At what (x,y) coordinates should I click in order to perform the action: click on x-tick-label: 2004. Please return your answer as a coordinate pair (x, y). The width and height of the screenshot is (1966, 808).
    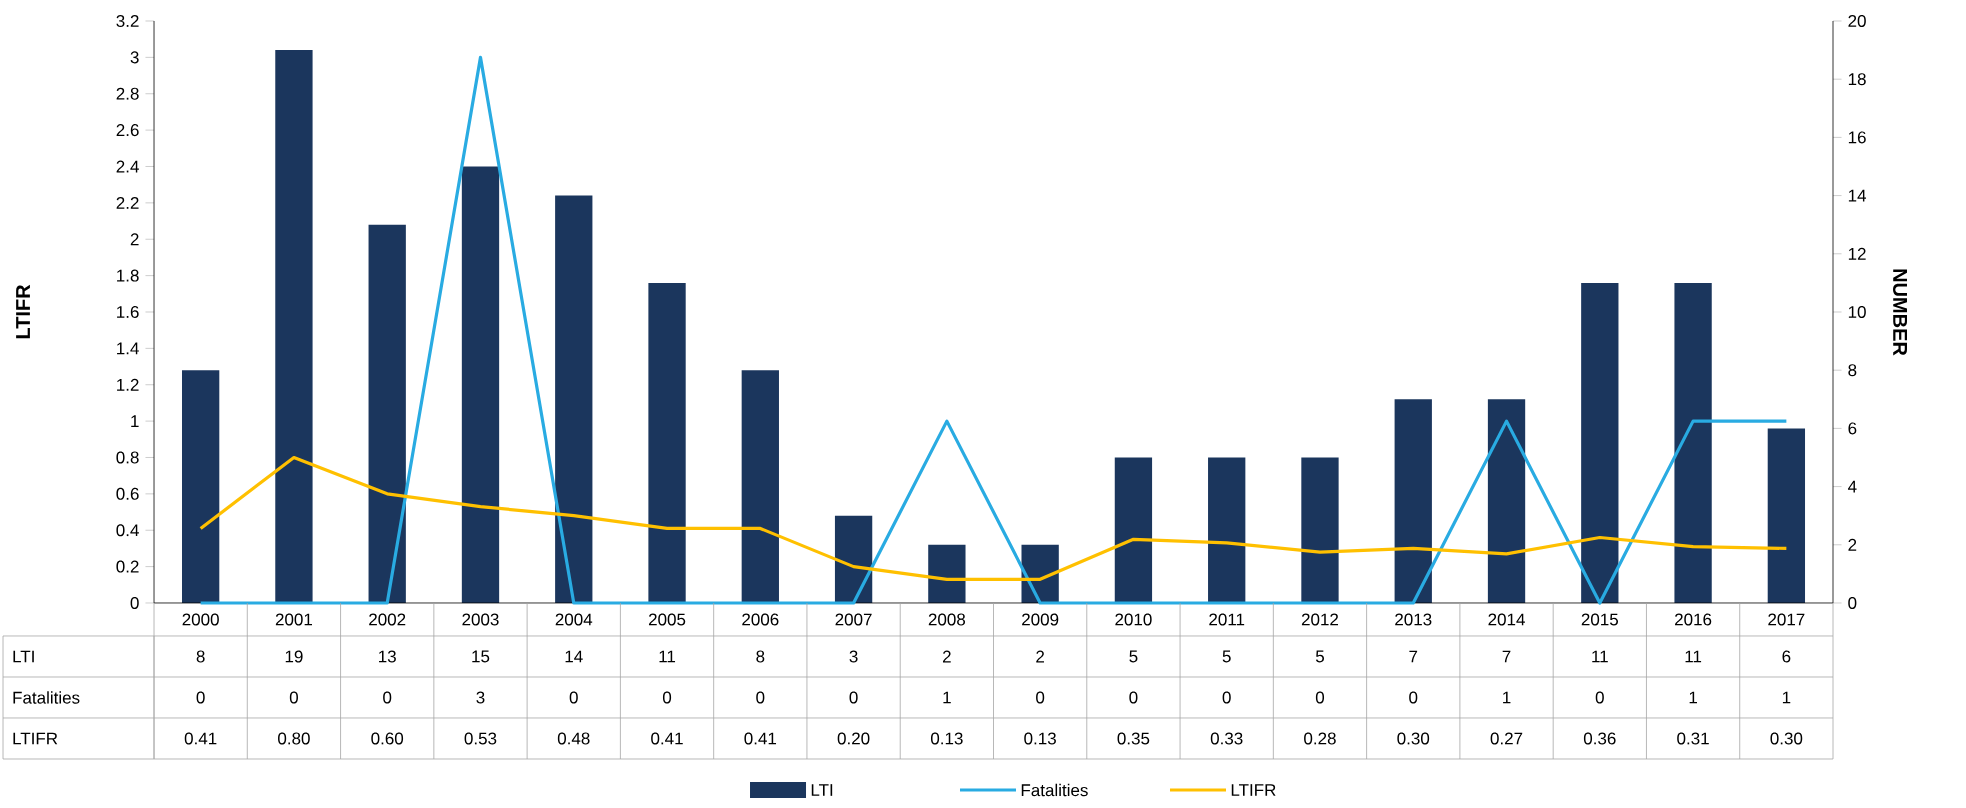
    Looking at the image, I should click on (574, 619).